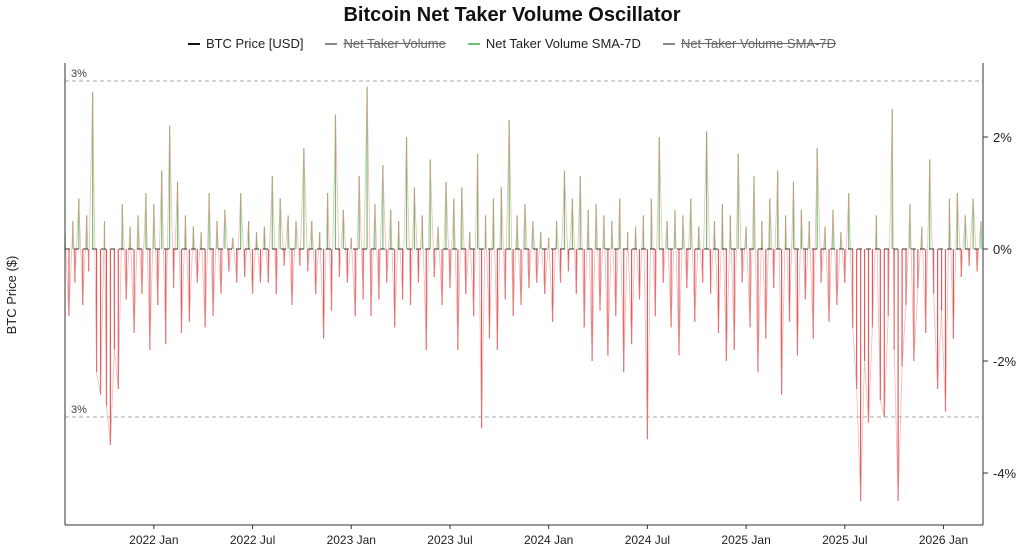 The height and width of the screenshot is (550, 1024). What do you see at coordinates (473, 43) in the screenshot?
I see `legend-swatch-sma-7d` at bounding box center [473, 43].